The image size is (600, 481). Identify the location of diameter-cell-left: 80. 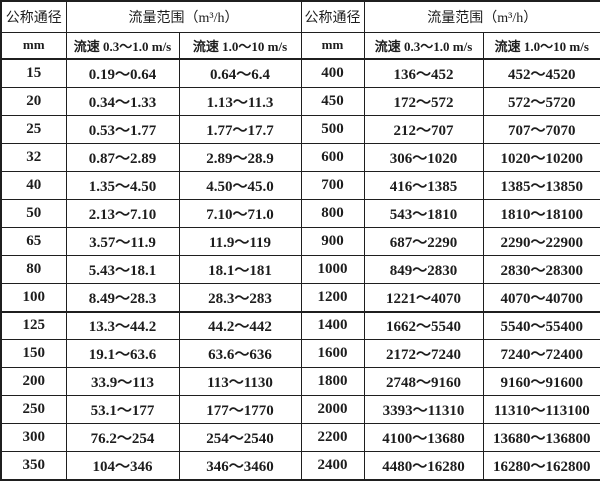
(33, 269).